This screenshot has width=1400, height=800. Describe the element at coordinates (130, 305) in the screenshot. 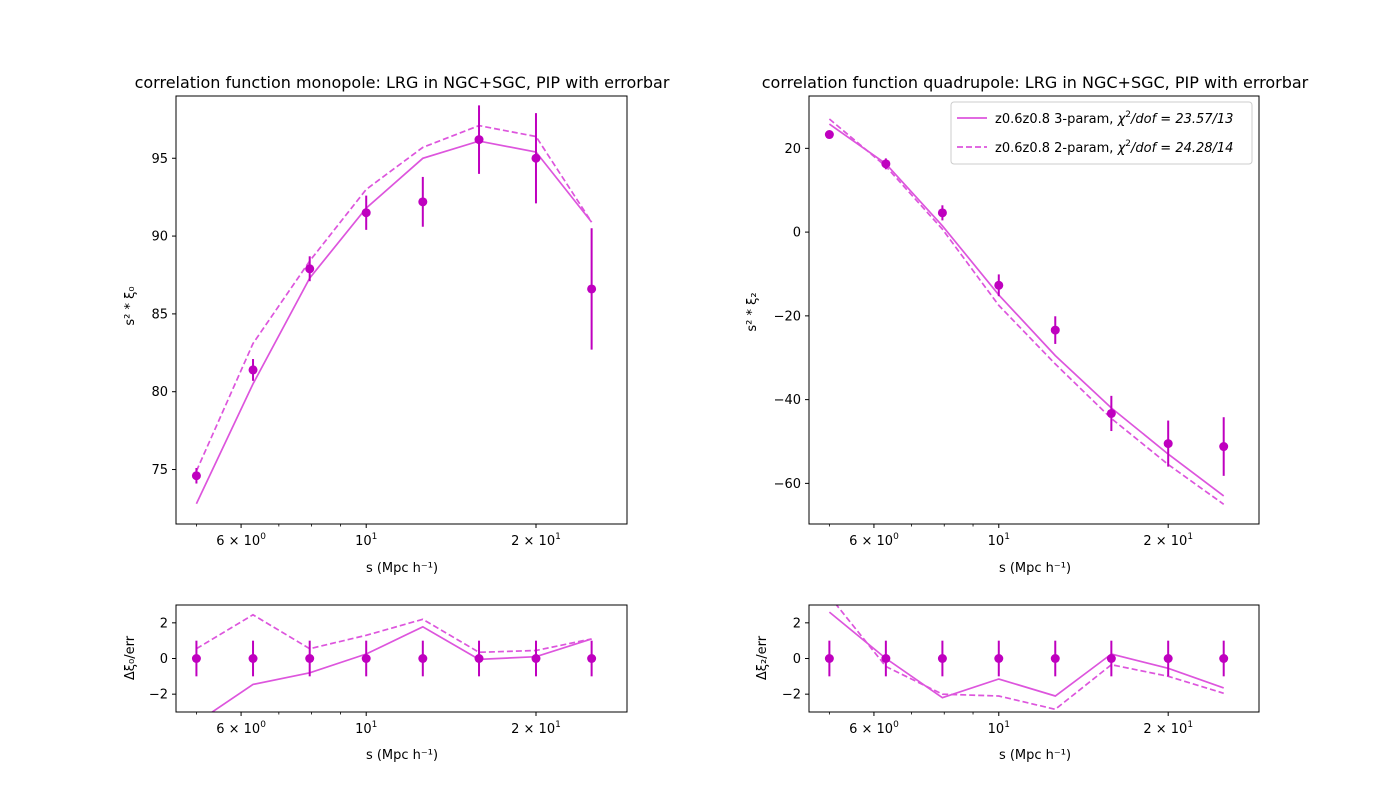

I see `monopole-ylabel: s² * ξ₀` at that location.